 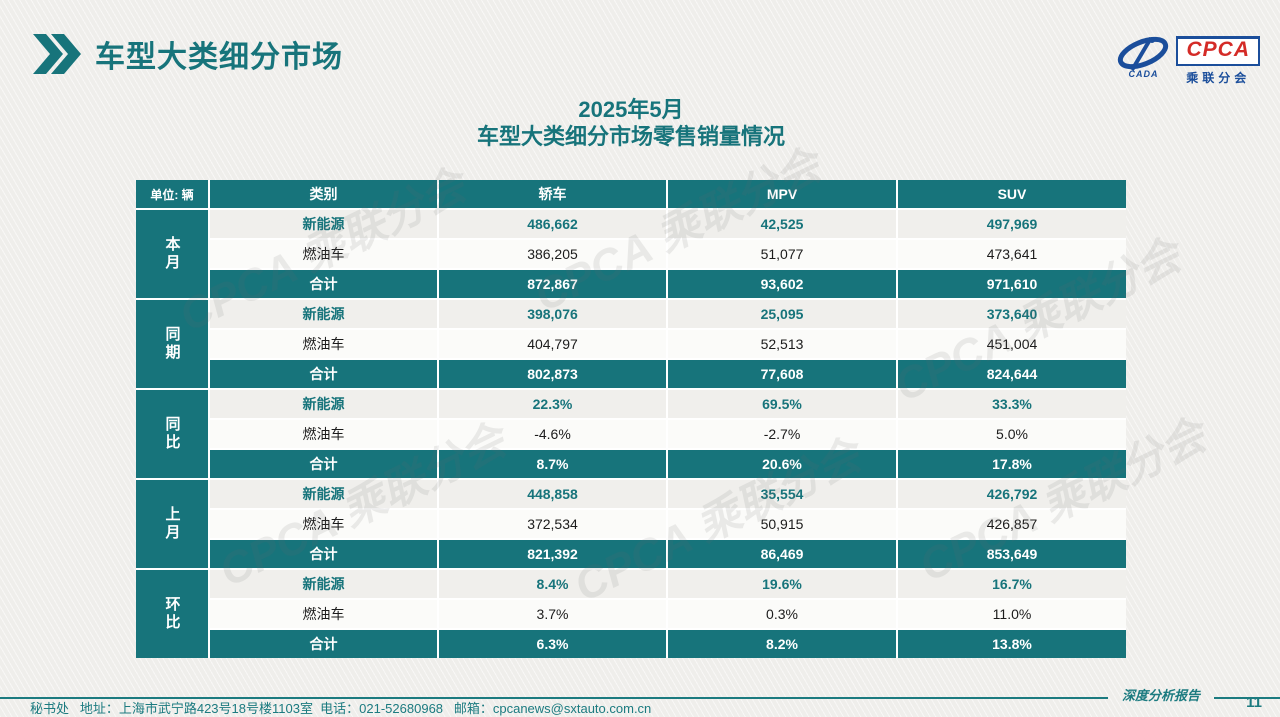 What do you see at coordinates (552, 374) in the screenshot?
I see `value-cell: 802,873` at bounding box center [552, 374].